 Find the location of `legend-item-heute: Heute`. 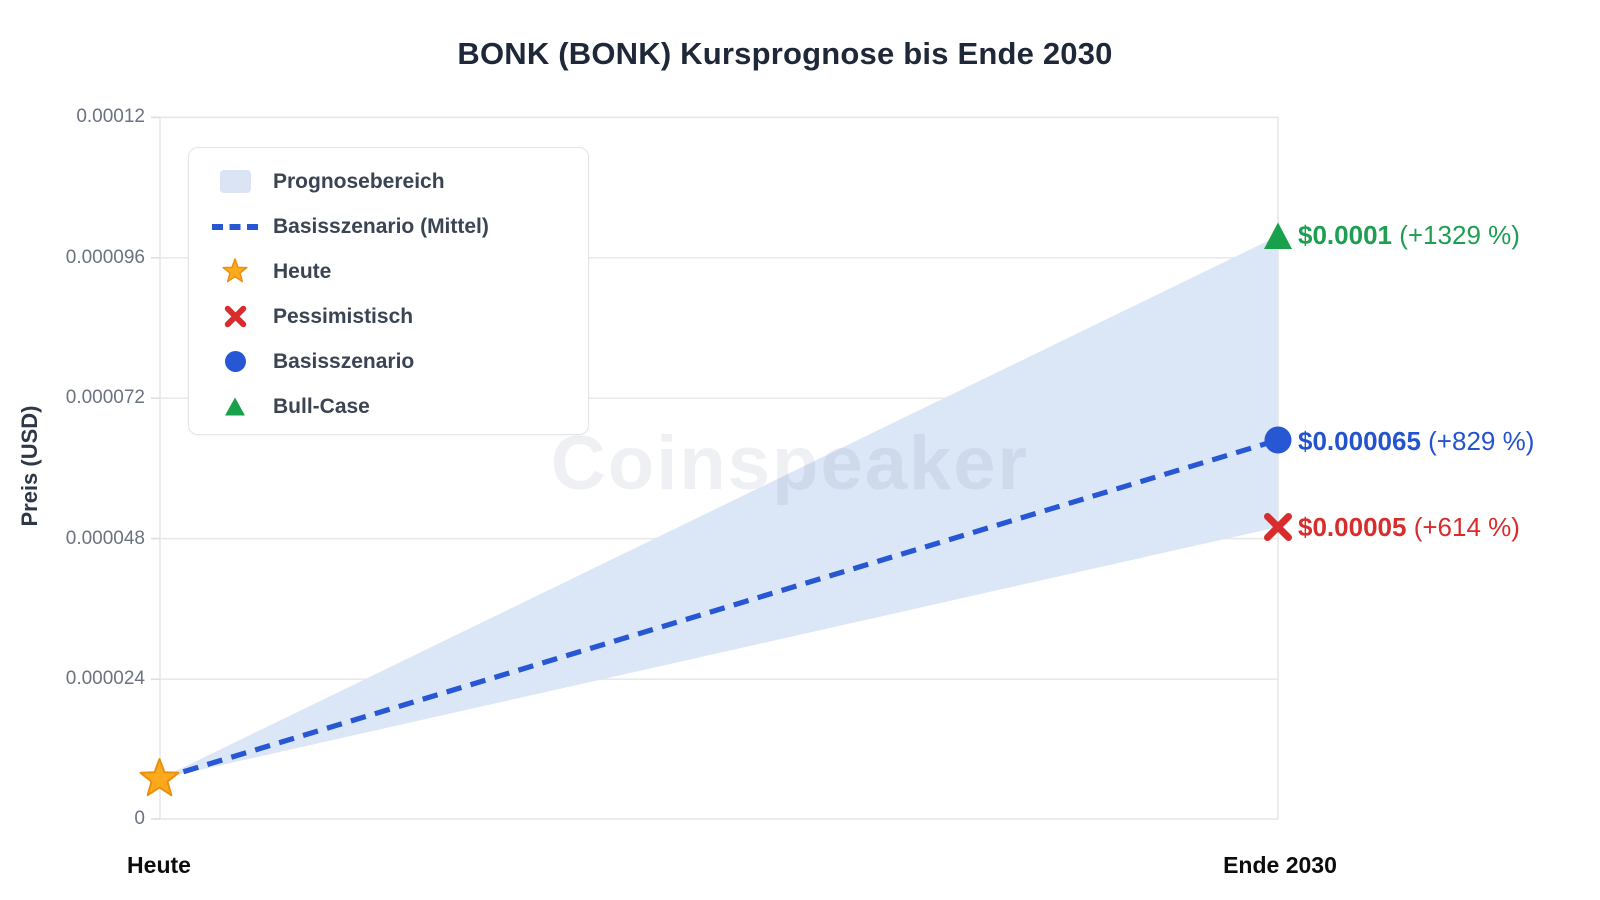

legend-item-heute: Heute is located at coordinates (399, 271).